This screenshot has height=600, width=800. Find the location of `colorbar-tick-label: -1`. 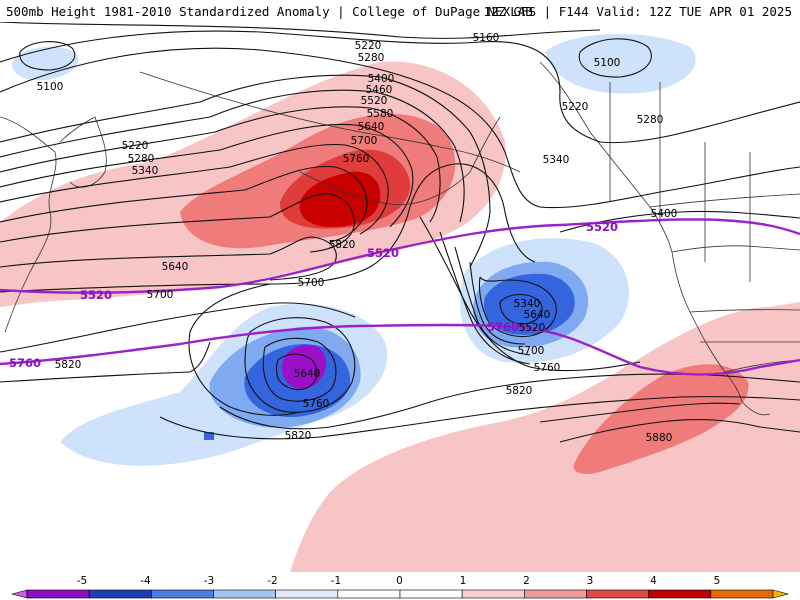

colorbar-tick-label: -1 is located at coordinates (336, 581).